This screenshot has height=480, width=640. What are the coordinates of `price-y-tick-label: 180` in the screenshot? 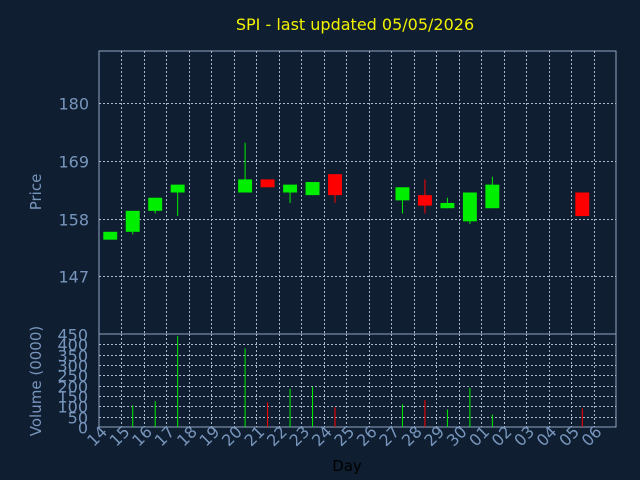 It's located at (73, 104).